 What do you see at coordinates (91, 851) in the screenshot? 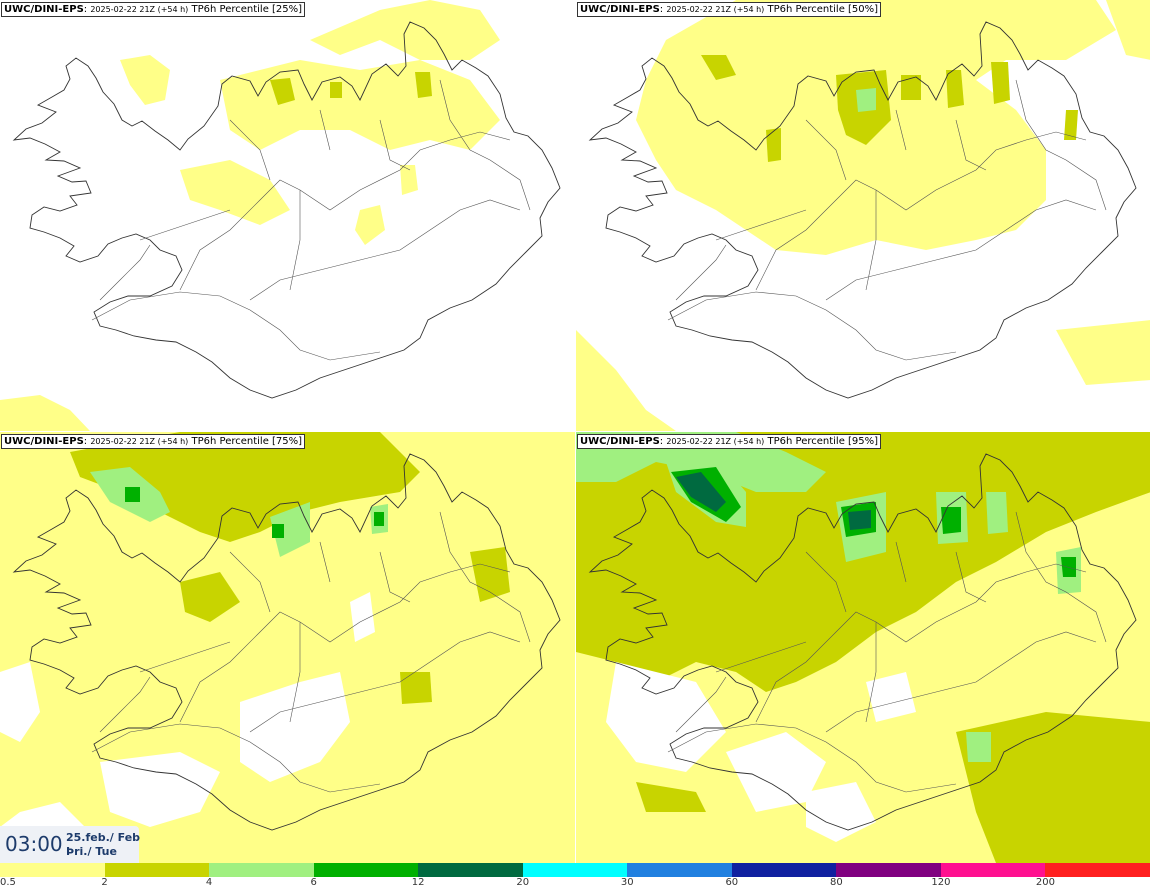
I see `valid-day-line: Þri./ Tue` at bounding box center [91, 851].